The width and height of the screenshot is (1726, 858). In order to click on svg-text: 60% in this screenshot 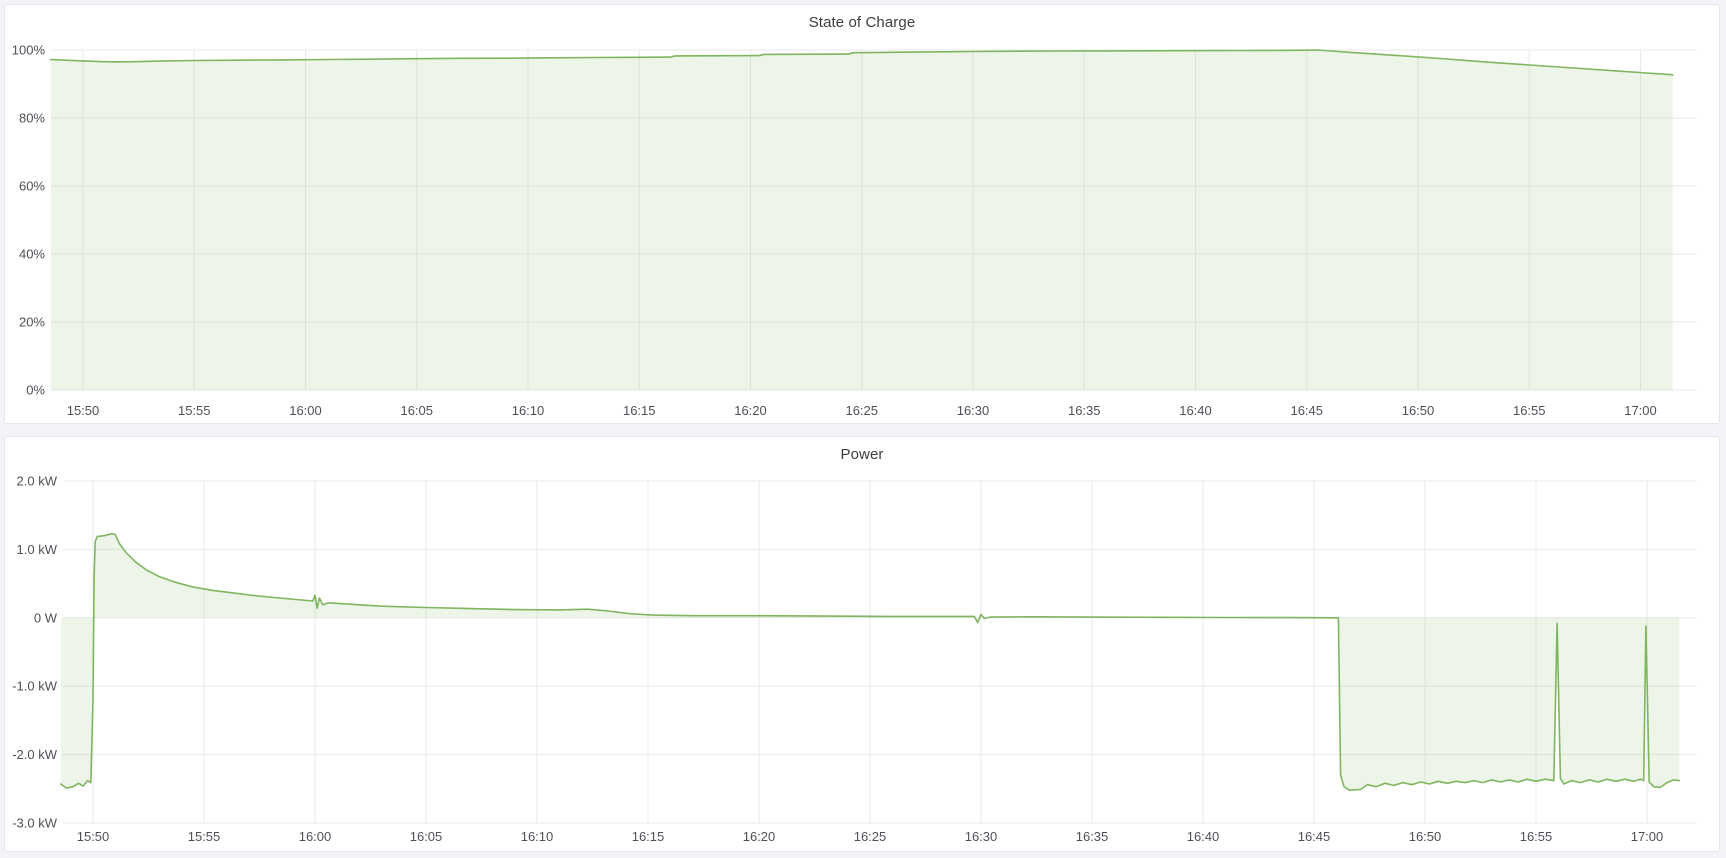, I will do `click(32, 186)`.